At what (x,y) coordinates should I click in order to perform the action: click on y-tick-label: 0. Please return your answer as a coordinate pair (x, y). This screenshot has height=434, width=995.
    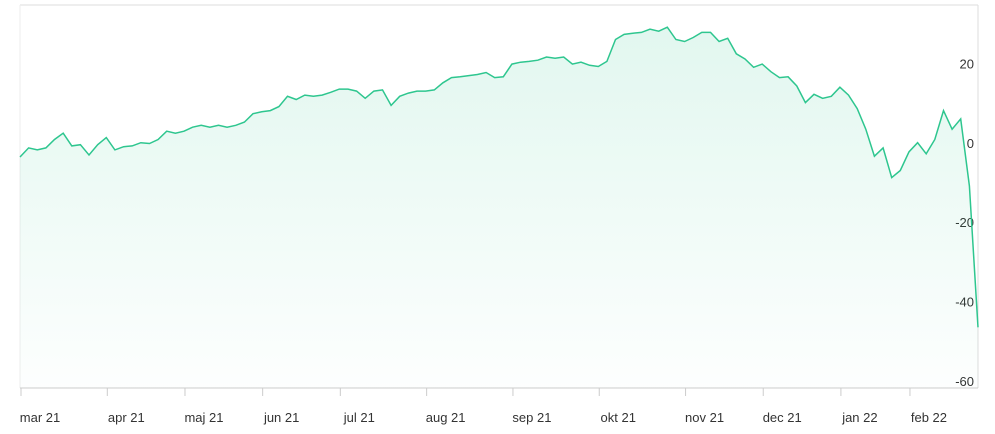
    Looking at the image, I should click on (970, 143).